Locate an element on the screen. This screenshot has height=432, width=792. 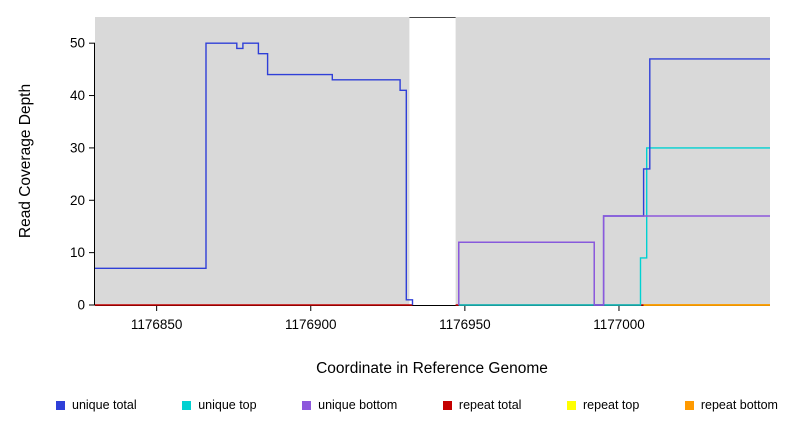
y-tick-label: 0 is located at coordinates (81, 305).